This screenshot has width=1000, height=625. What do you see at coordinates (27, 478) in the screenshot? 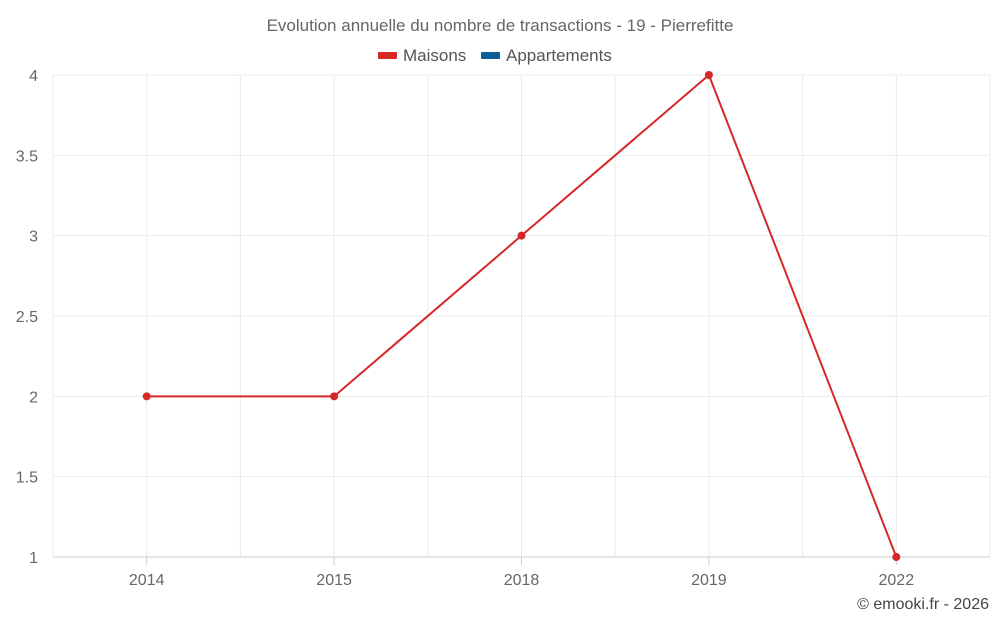
I see `y-tick-label: 1.5` at bounding box center [27, 478].